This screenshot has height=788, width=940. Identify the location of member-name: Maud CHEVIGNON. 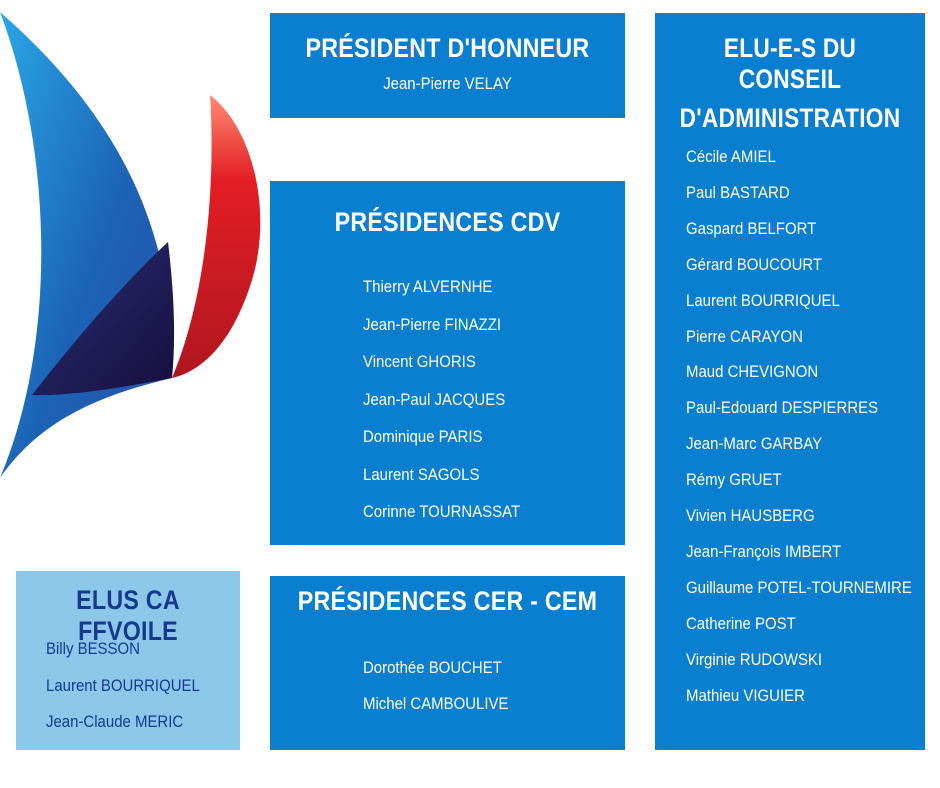
(752, 372).